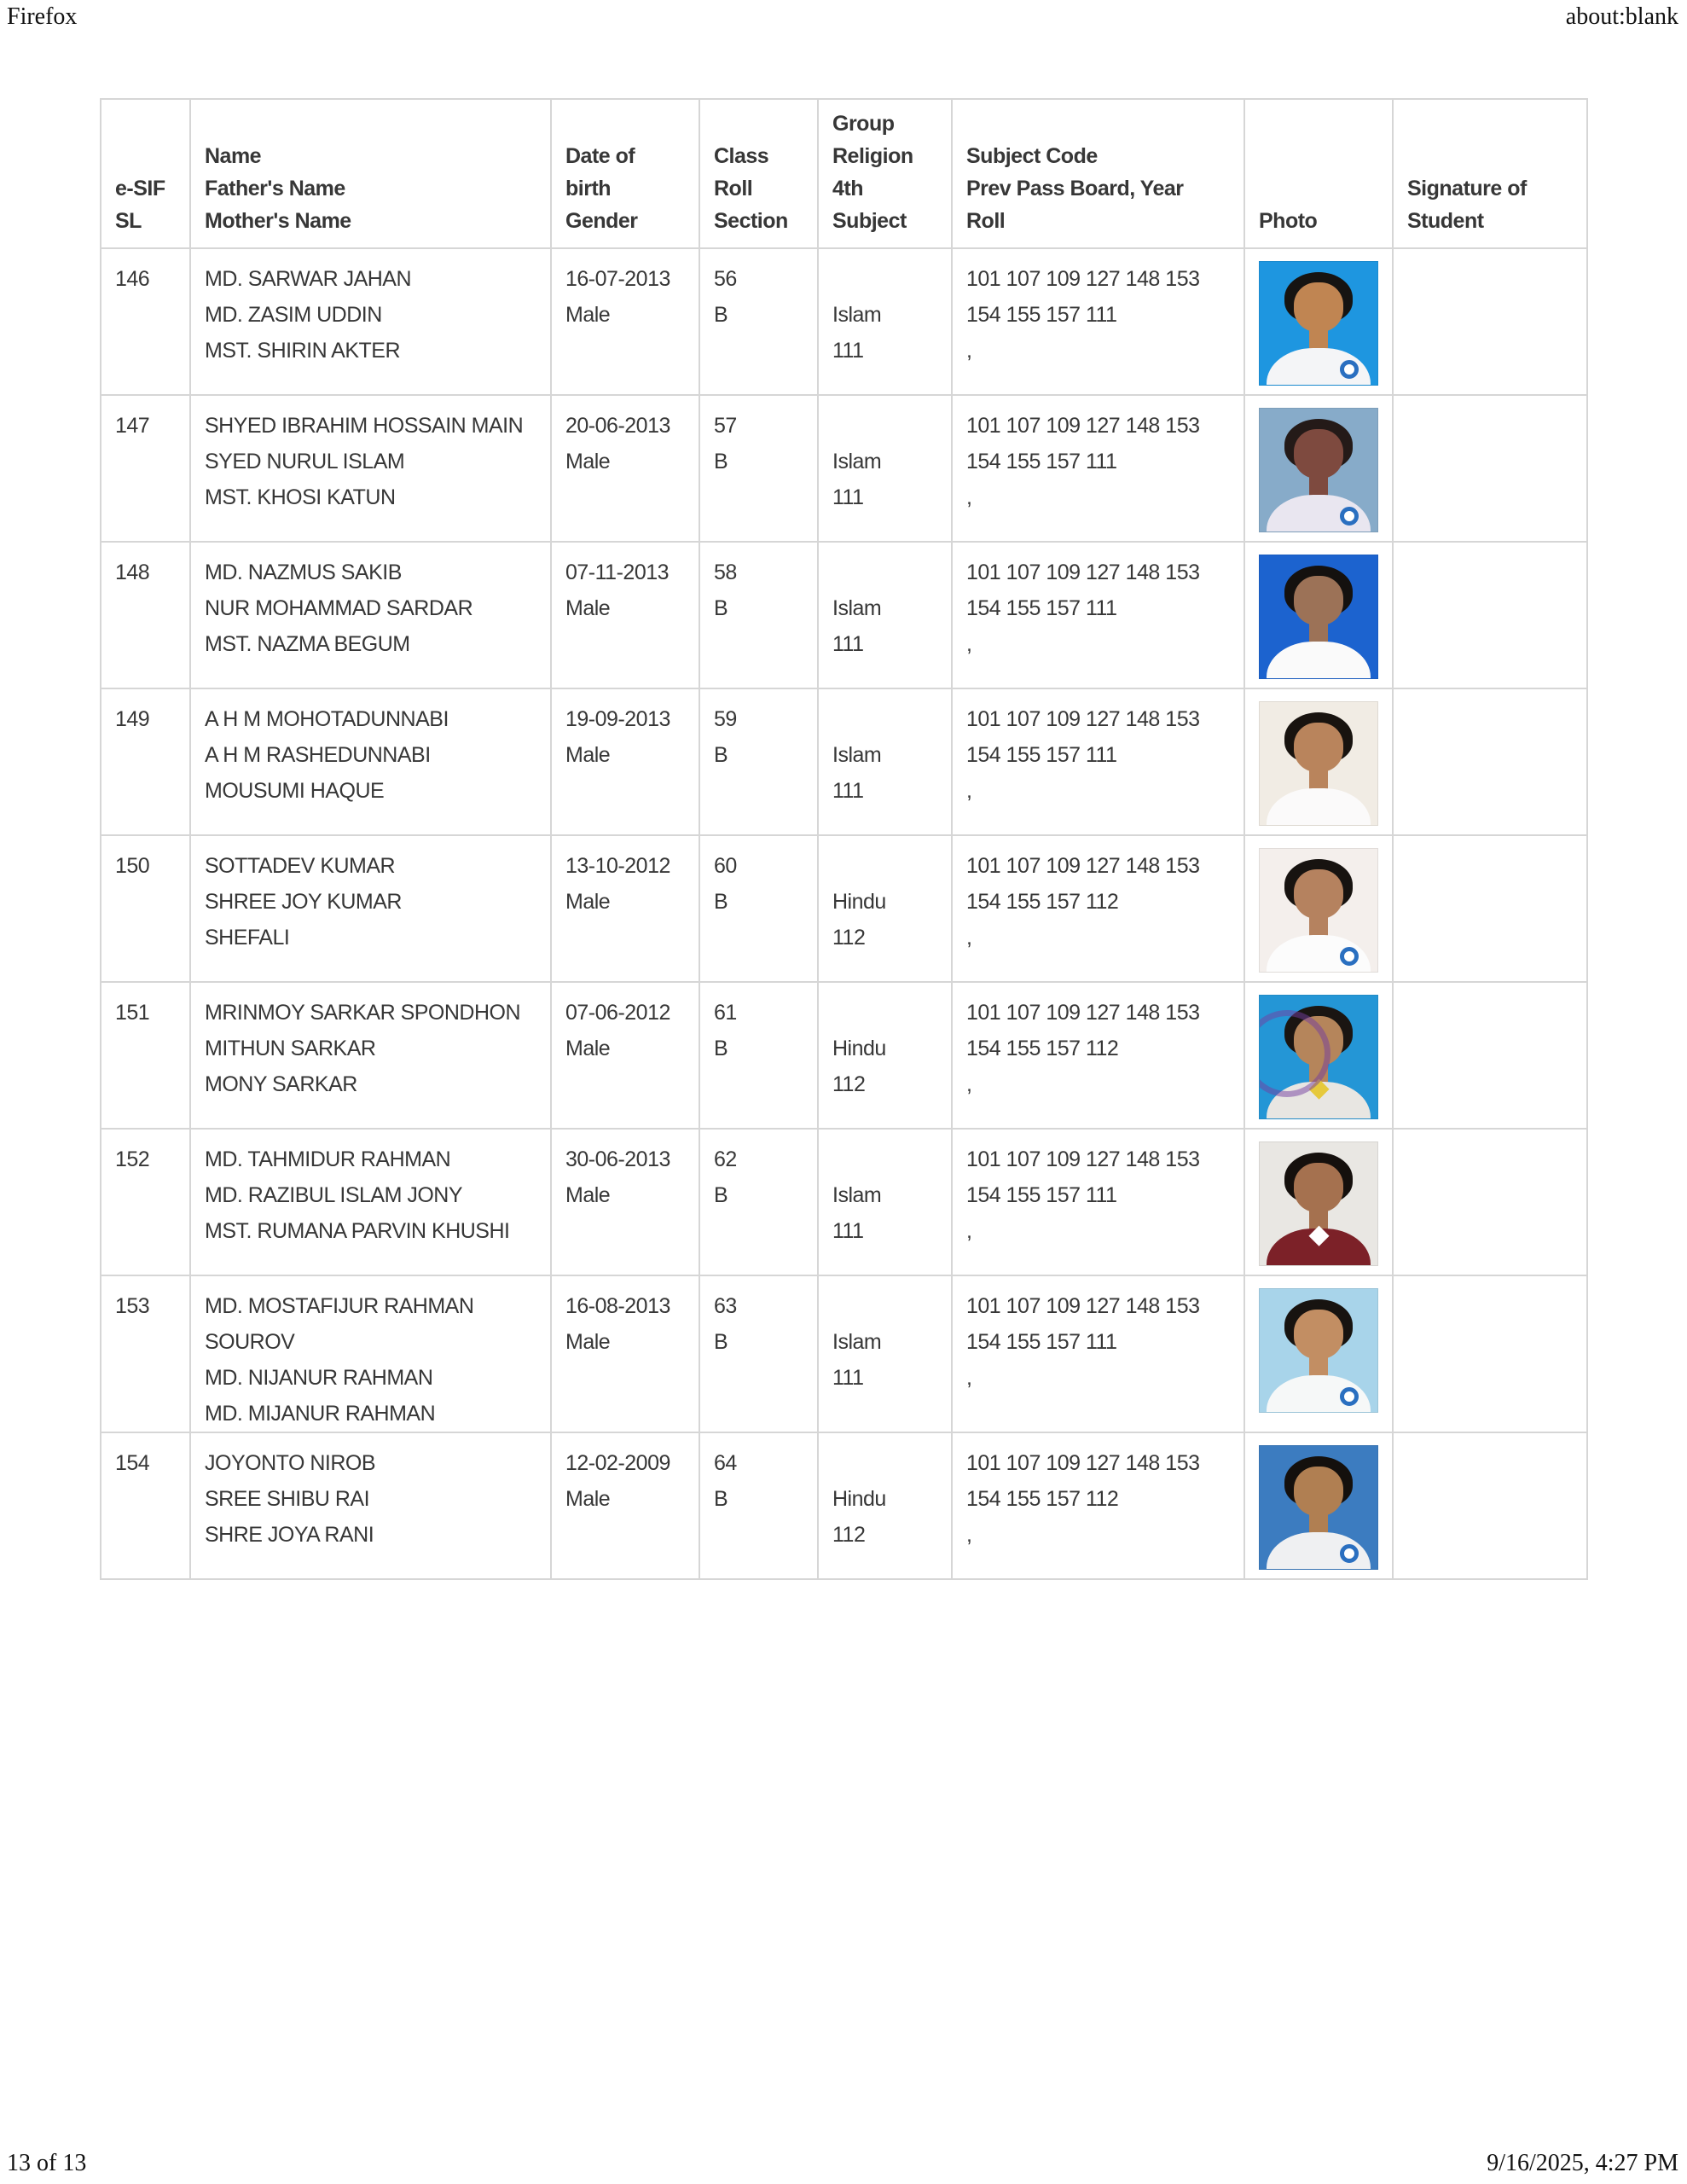  Describe the element at coordinates (303, 572) in the screenshot. I see `cell-line: MD. NAZMUS SAKIB` at that location.